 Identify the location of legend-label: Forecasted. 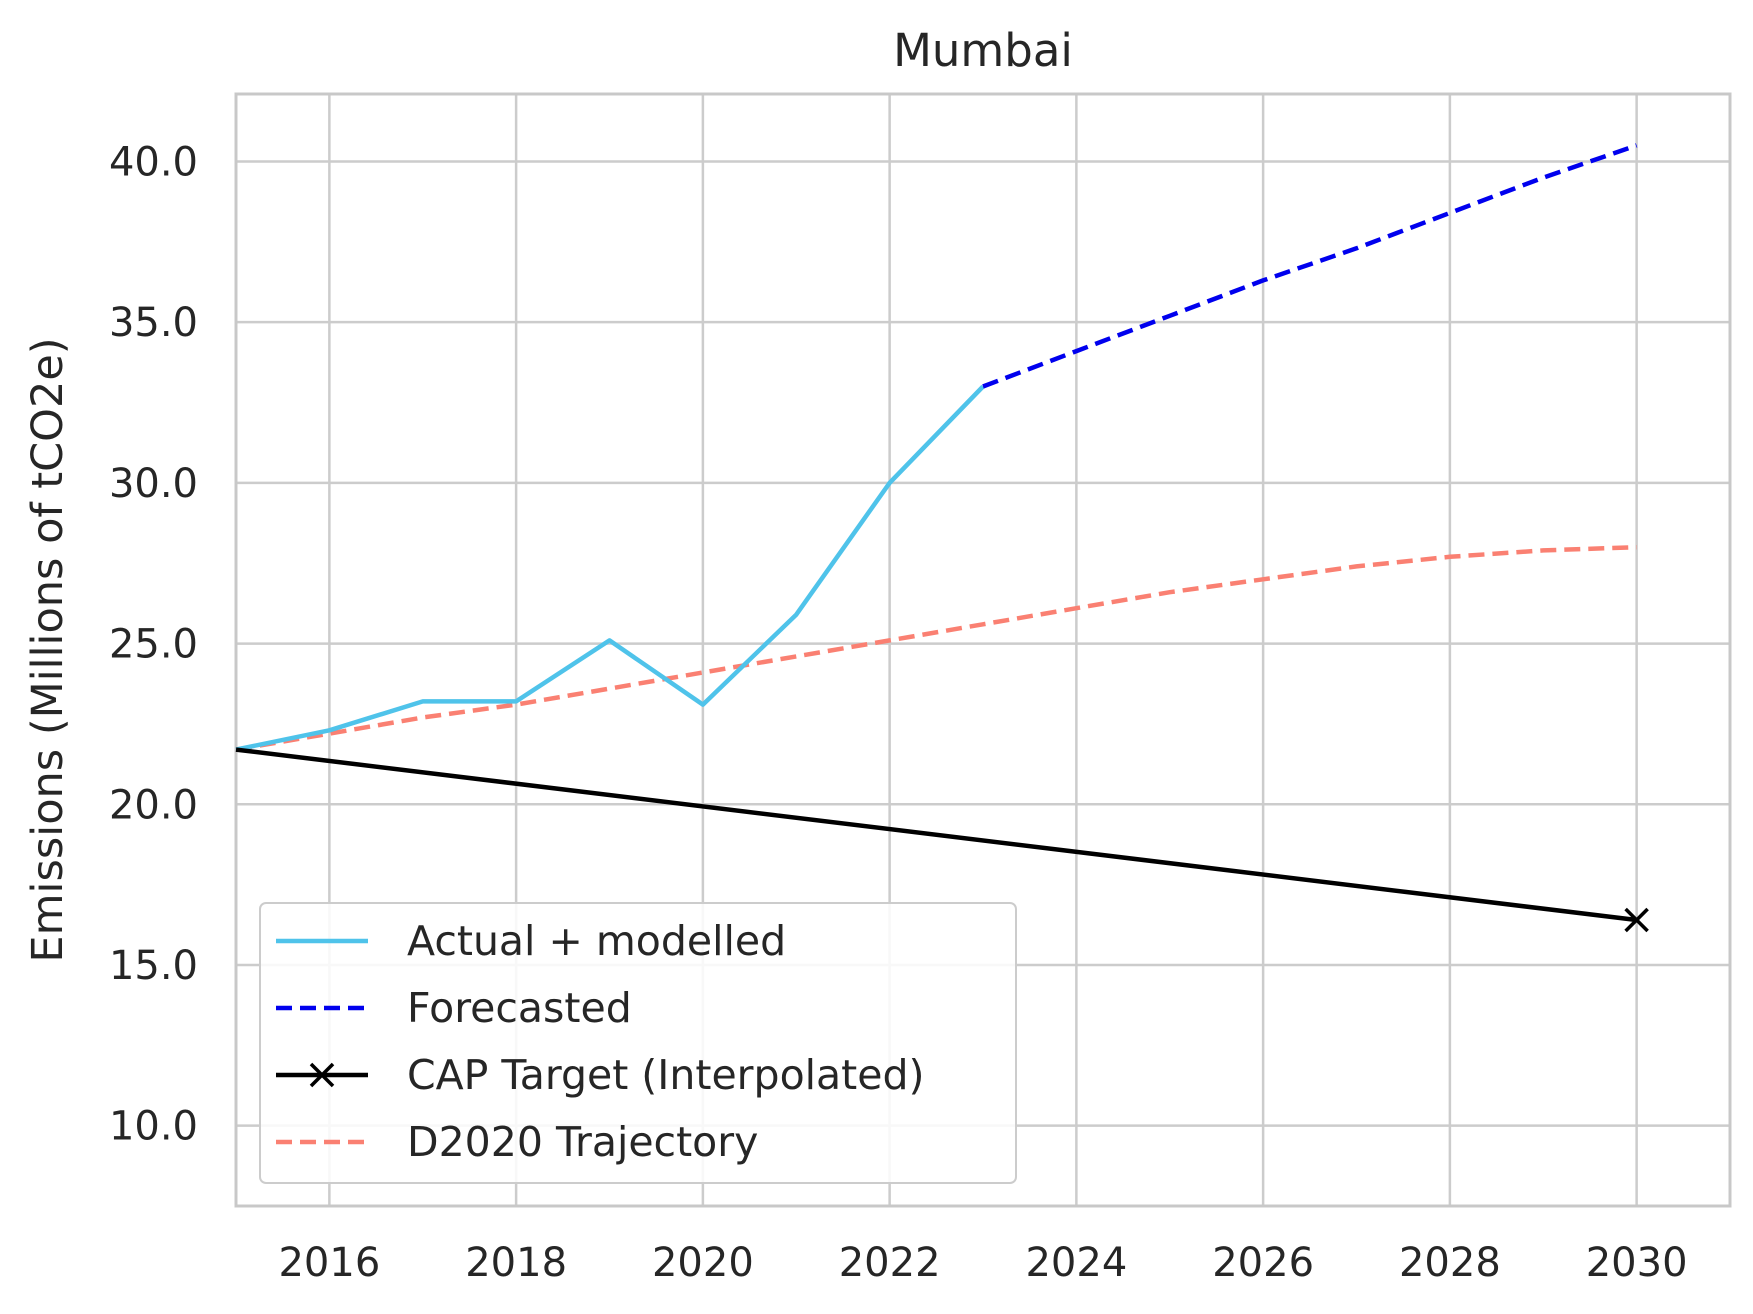
(519, 1008).